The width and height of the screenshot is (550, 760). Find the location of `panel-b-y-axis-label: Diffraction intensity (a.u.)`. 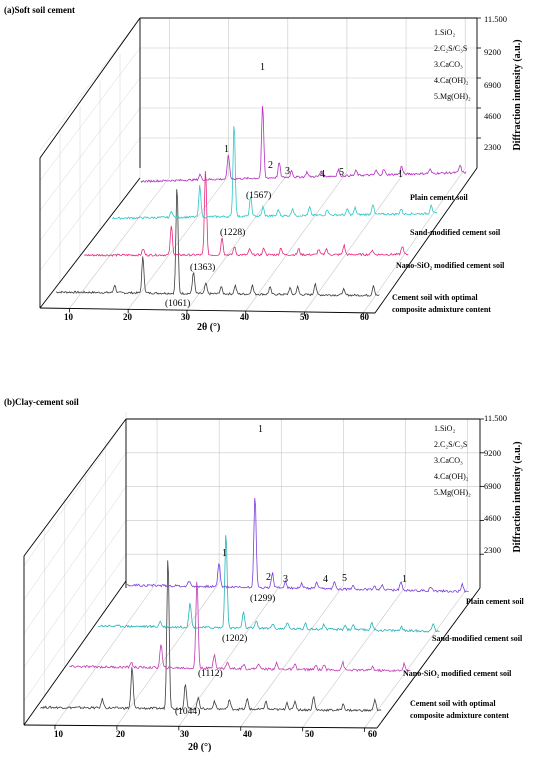

panel-b-y-axis-label: Diffraction intensity (a.u.) is located at coordinates (517, 496).